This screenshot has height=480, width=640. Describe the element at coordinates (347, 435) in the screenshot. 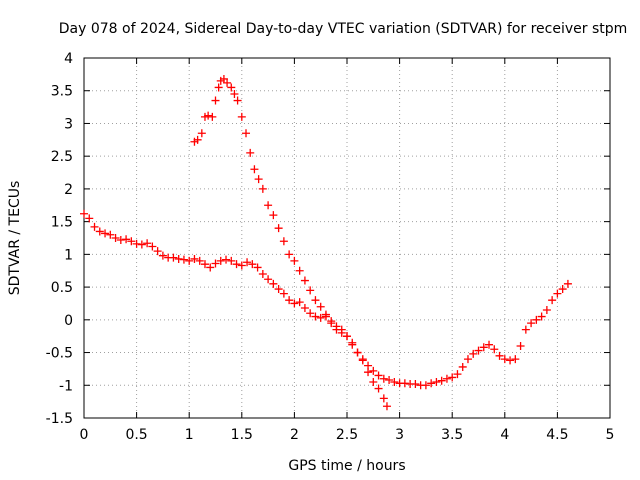

I see `x-tick-label: 2.5` at that location.